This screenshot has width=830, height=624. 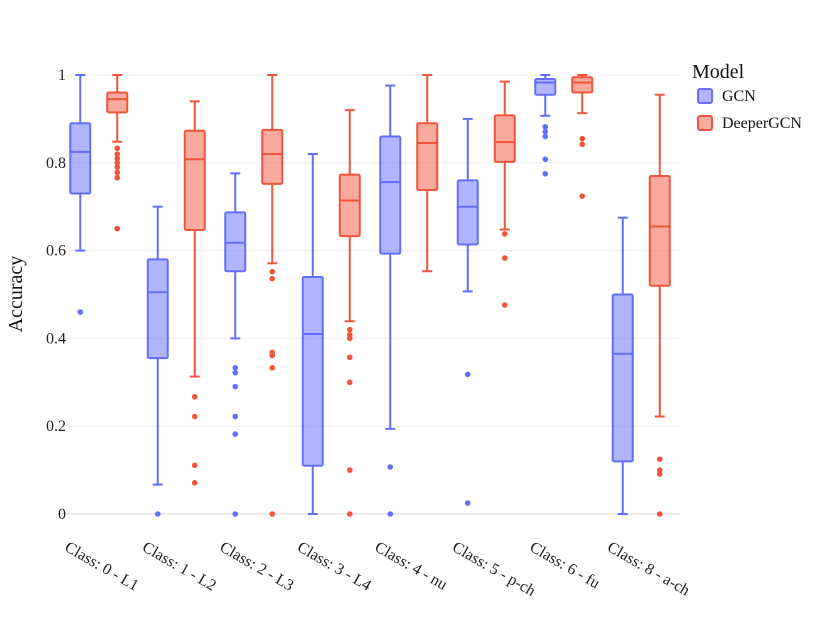 What do you see at coordinates (56, 426) in the screenshot?
I see `y-tick-label: 0.2` at bounding box center [56, 426].